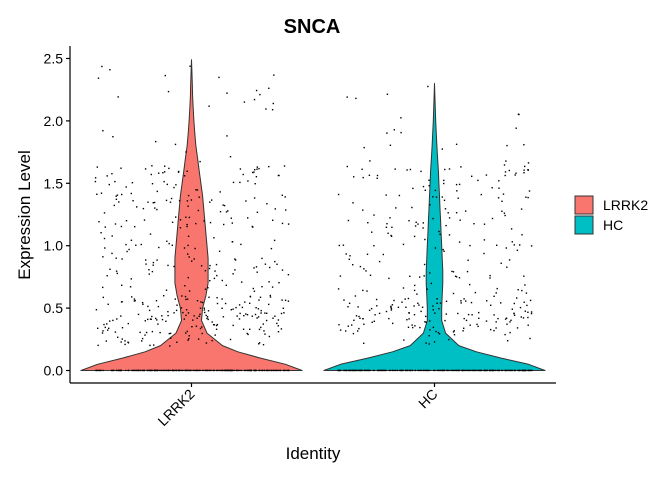 This screenshot has height=480, width=672. I want to click on y-axis-title: Expression Level, so click(24, 214).